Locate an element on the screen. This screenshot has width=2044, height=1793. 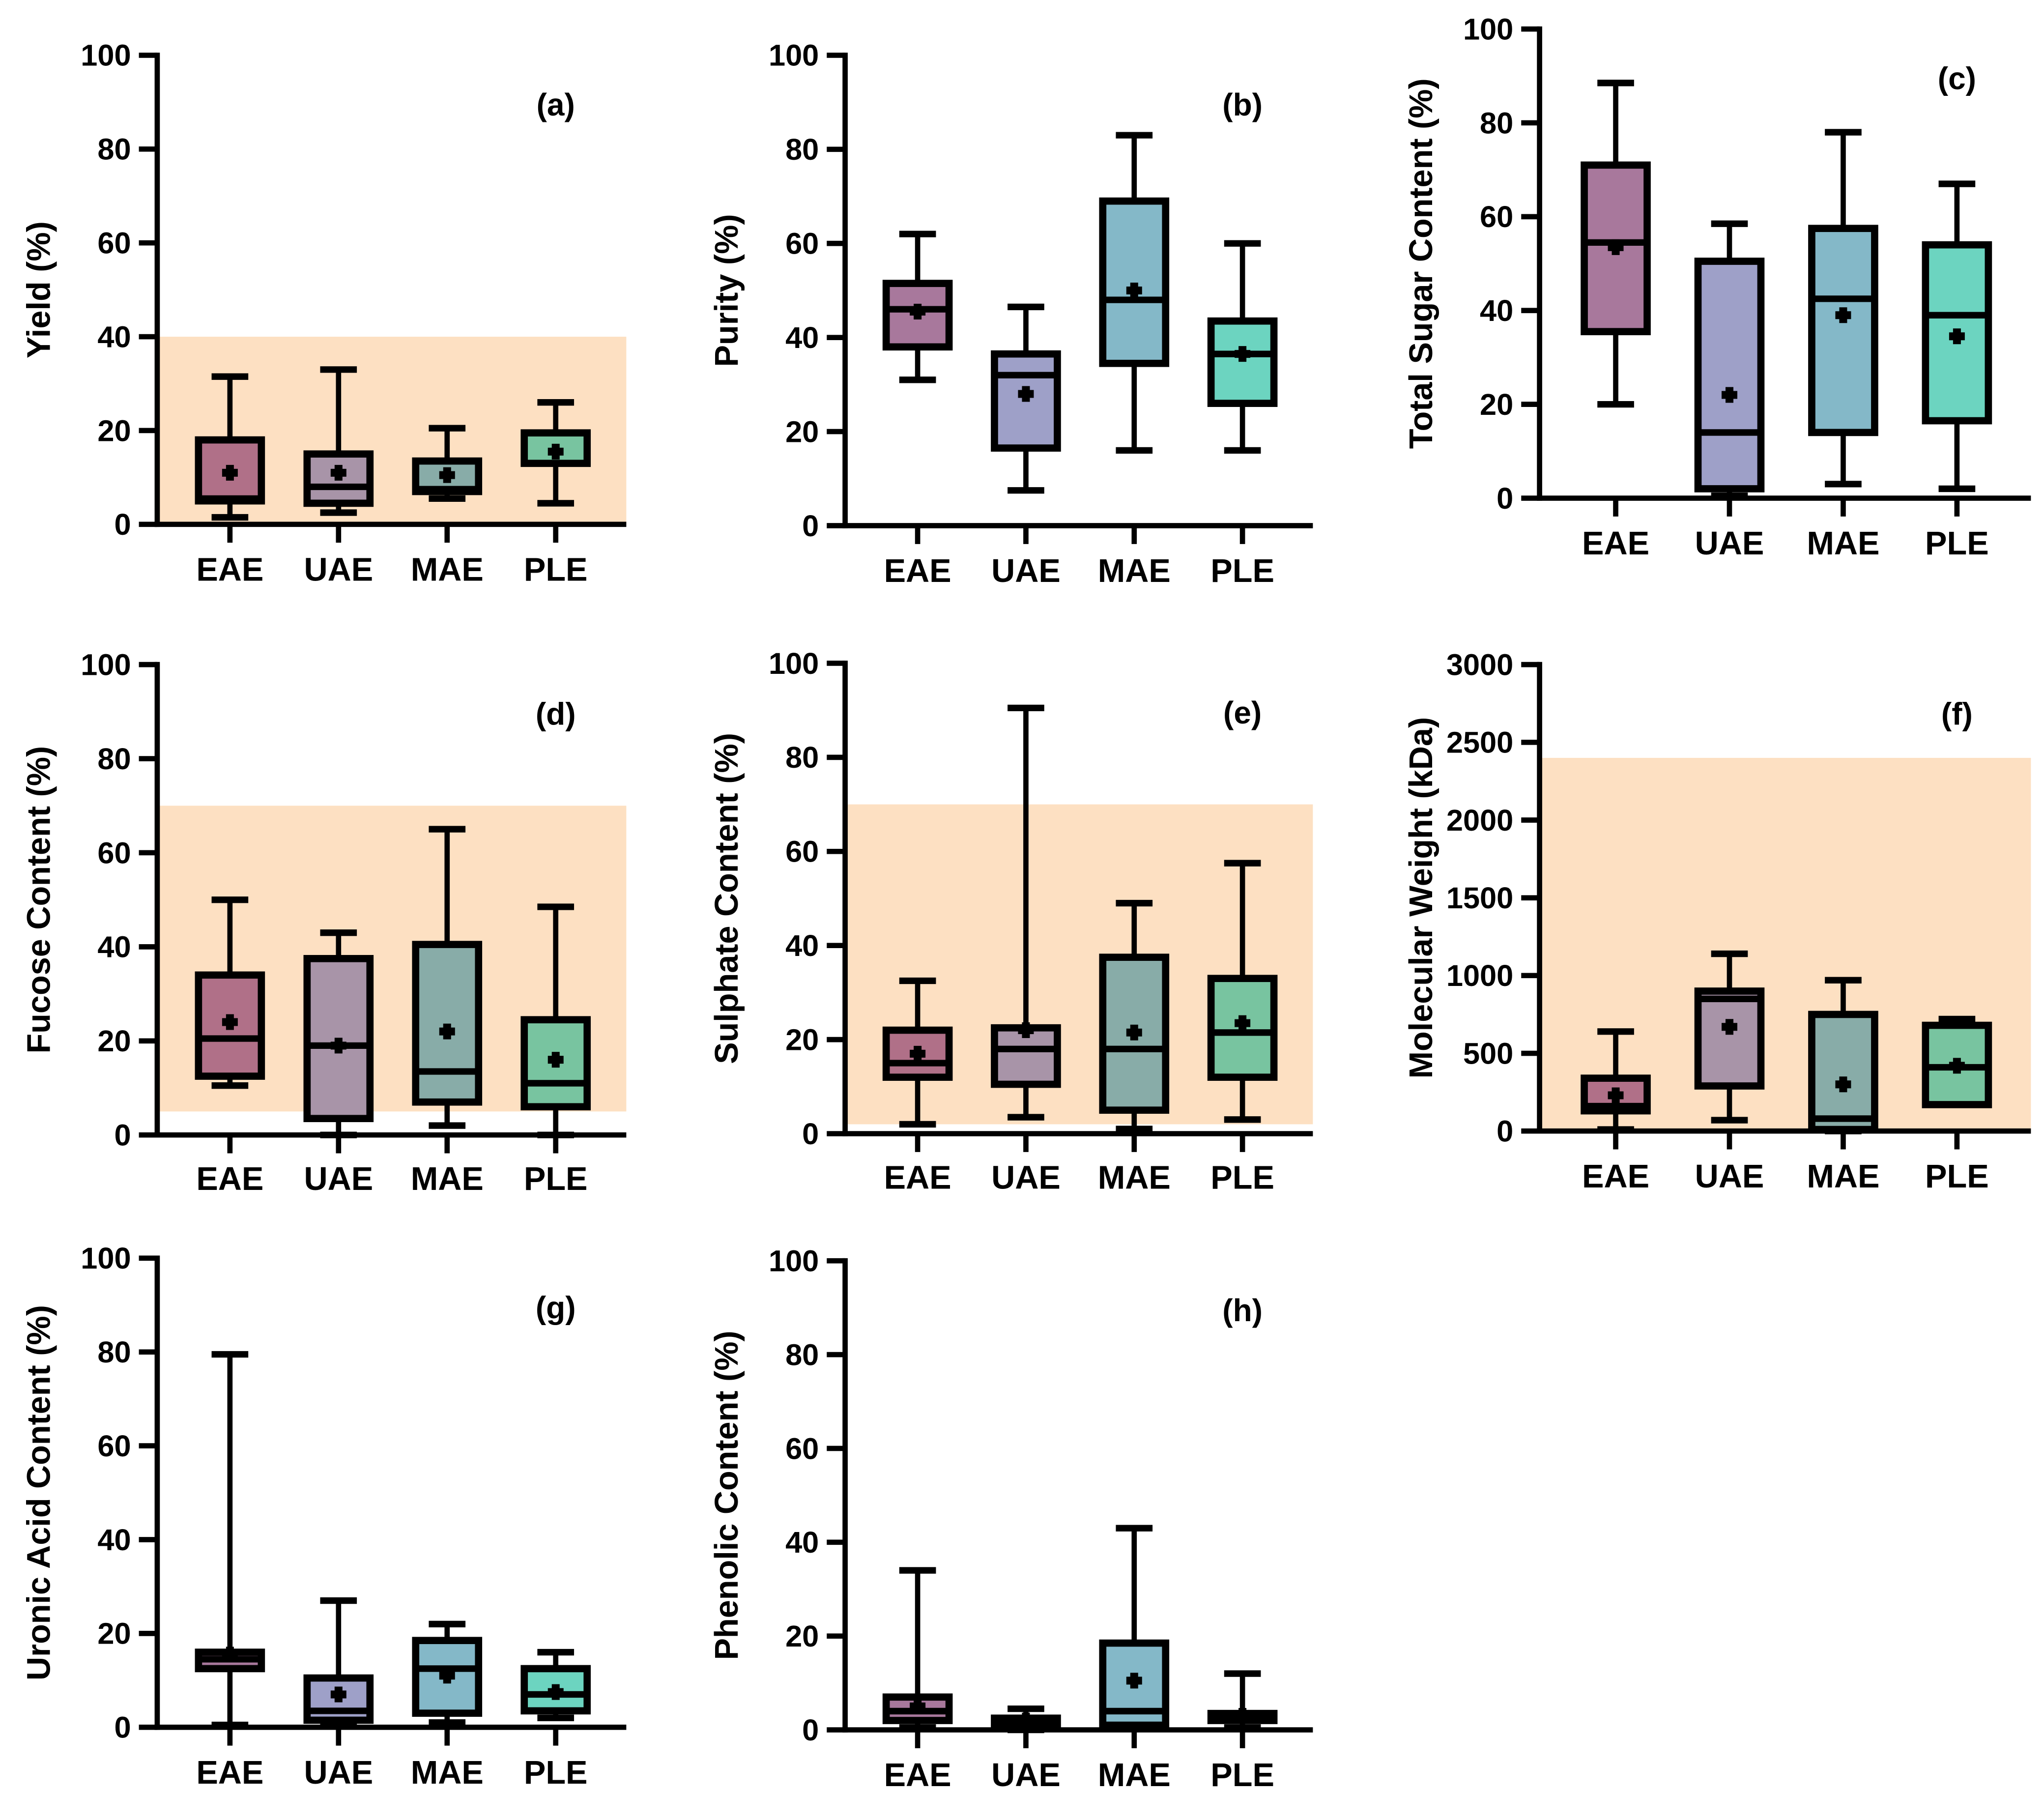
y-tick-label: 2500 is located at coordinates (1479, 742).